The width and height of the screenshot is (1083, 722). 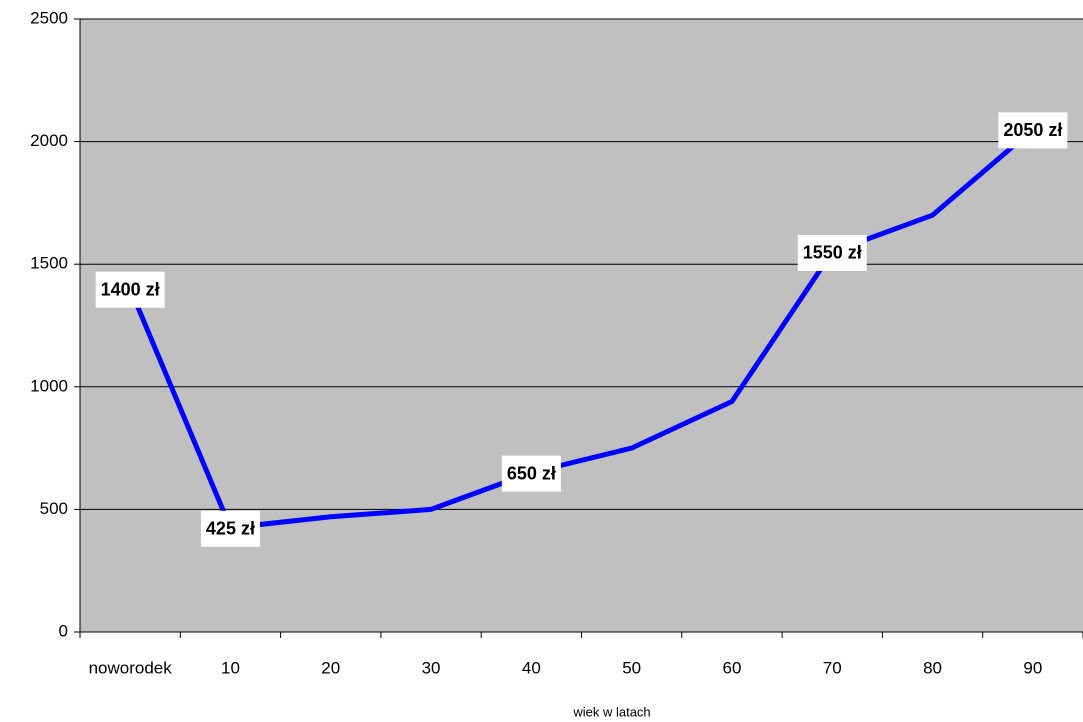 What do you see at coordinates (49, 140) in the screenshot?
I see `y-tick-label: 2000` at bounding box center [49, 140].